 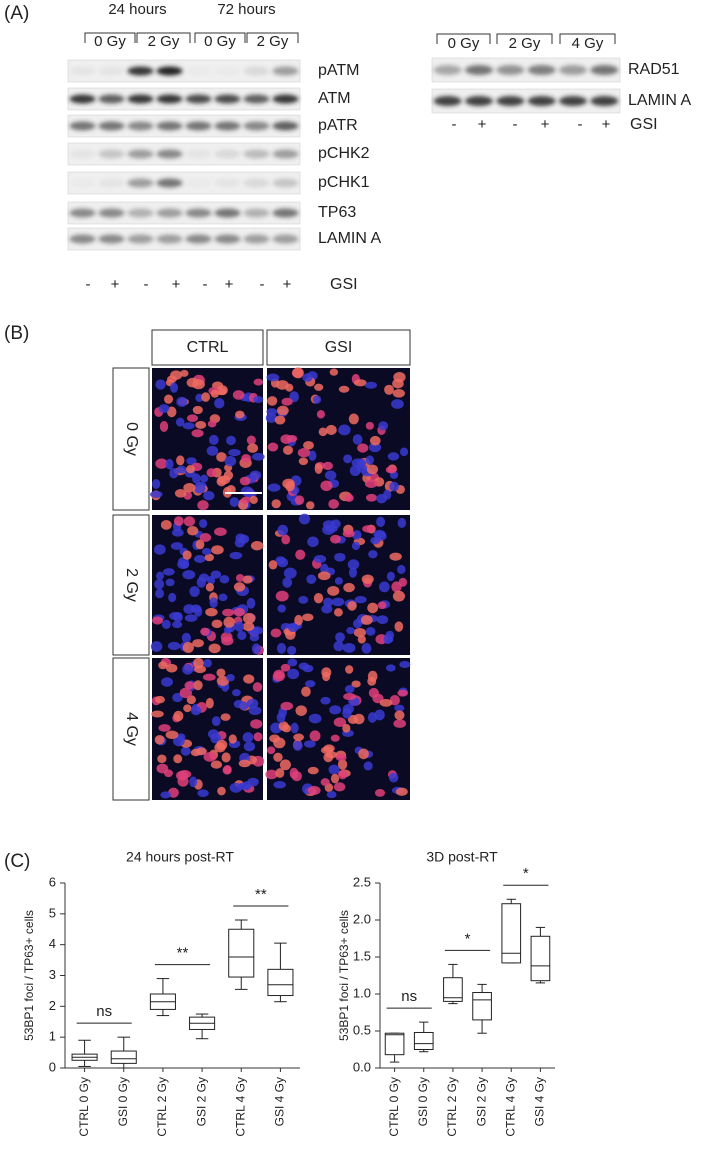 I want to click on chart-title: 3D post-RT, so click(x=462, y=857).